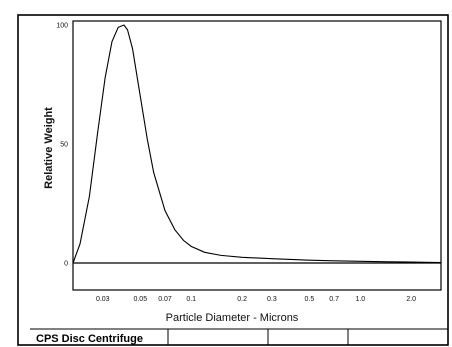 The height and width of the screenshot is (347, 452). What do you see at coordinates (103, 299) in the screenshot?
I see `x-tick-label: 0.03` at bounding box center [103, 299].